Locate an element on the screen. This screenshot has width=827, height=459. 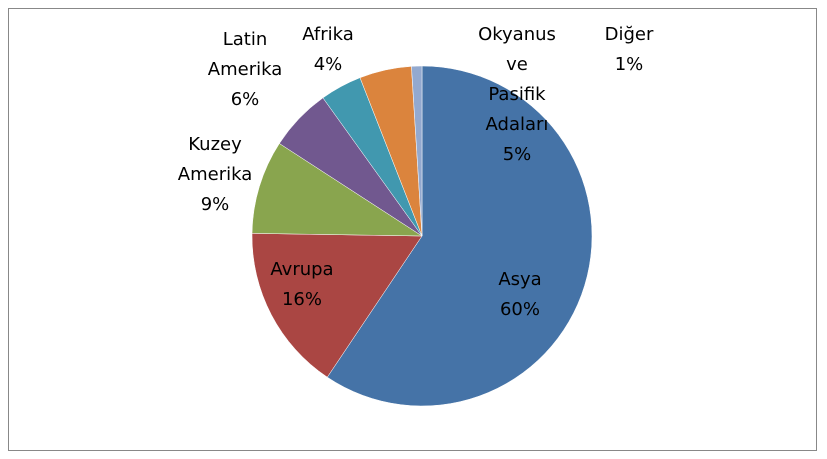
value-label: 6% is located at coordinates (245, 99).